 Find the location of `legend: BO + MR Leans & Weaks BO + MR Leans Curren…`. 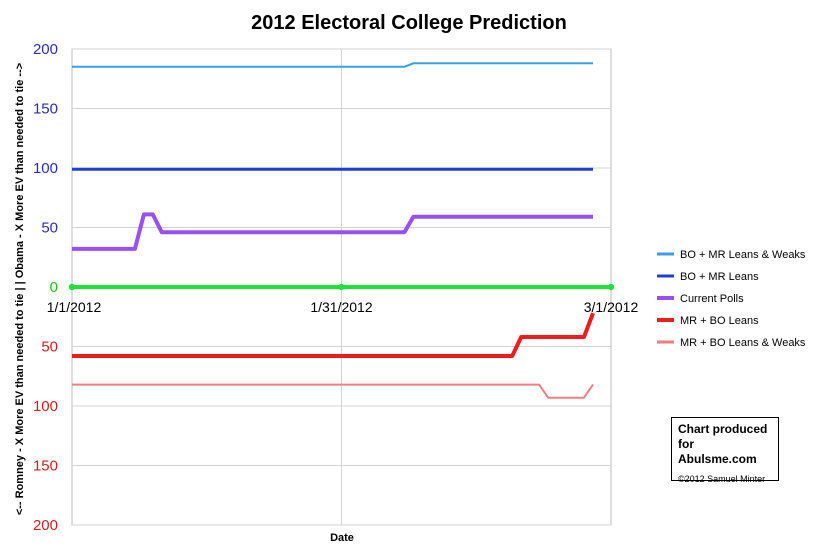

legend: BO + MR Leans & Weaks BO + MR Leans Curren… is located at coordinates (731, 299).